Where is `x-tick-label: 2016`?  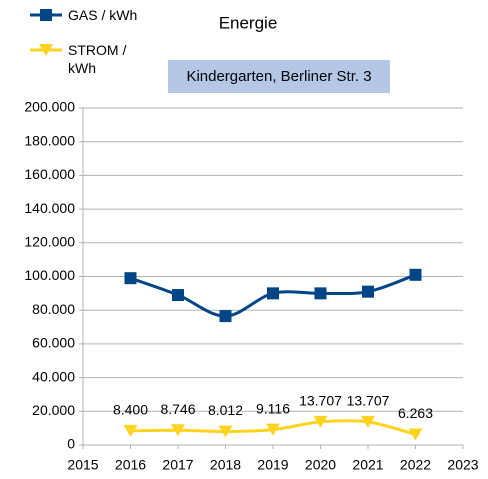
x-tick-label: 2016 is located at coordinates (130, 465).